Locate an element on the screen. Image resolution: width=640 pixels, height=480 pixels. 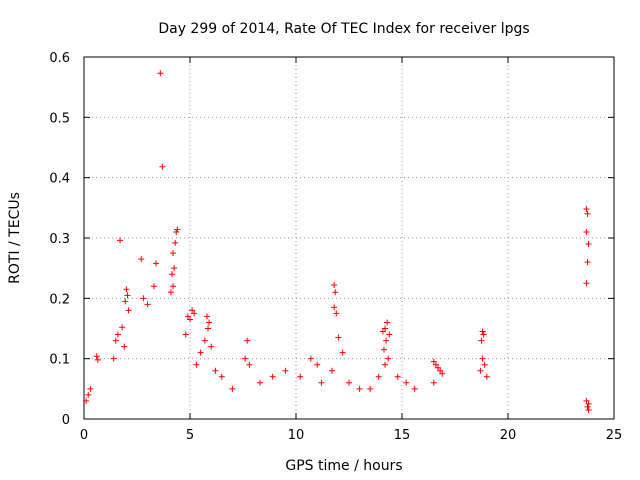
x-tick-label: 10 is located at coordinates (296, 435).